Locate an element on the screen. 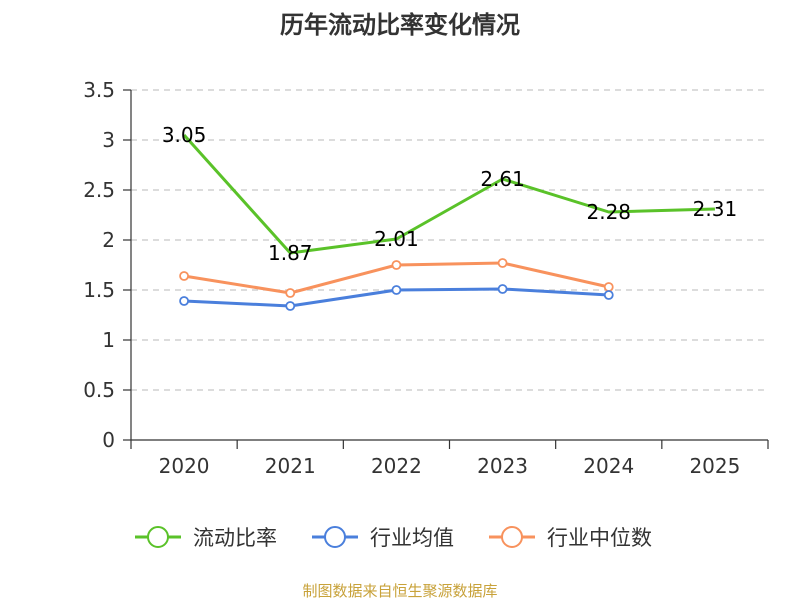  y-tick-label: 3 is located at coordinates (108, 140).